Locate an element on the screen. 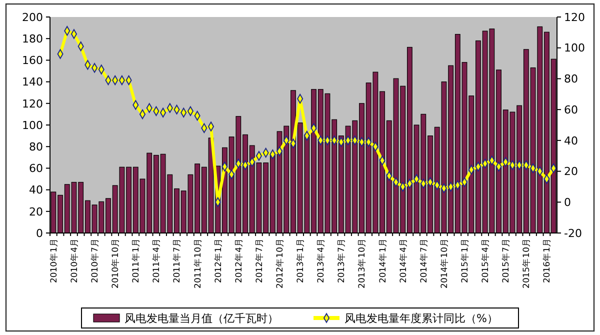  y-tick-label: 160 is located at coordinates (32, 61).